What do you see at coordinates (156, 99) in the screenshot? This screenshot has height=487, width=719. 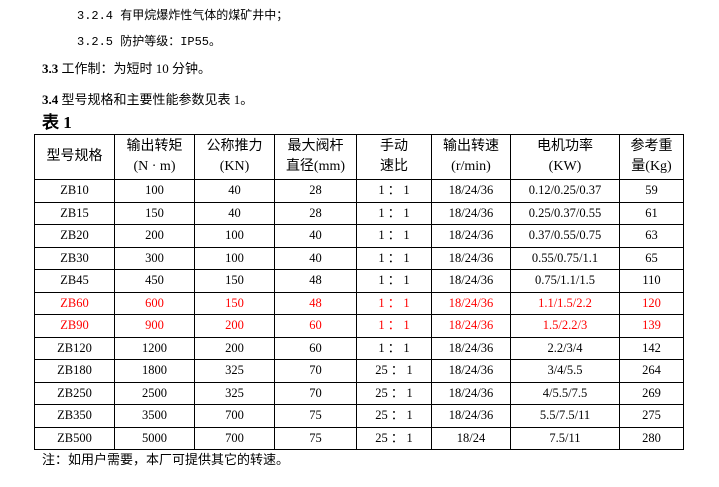 I see `section-text: 型号规格和主要性能参数见表 1。` at bounding box center [156, 99].